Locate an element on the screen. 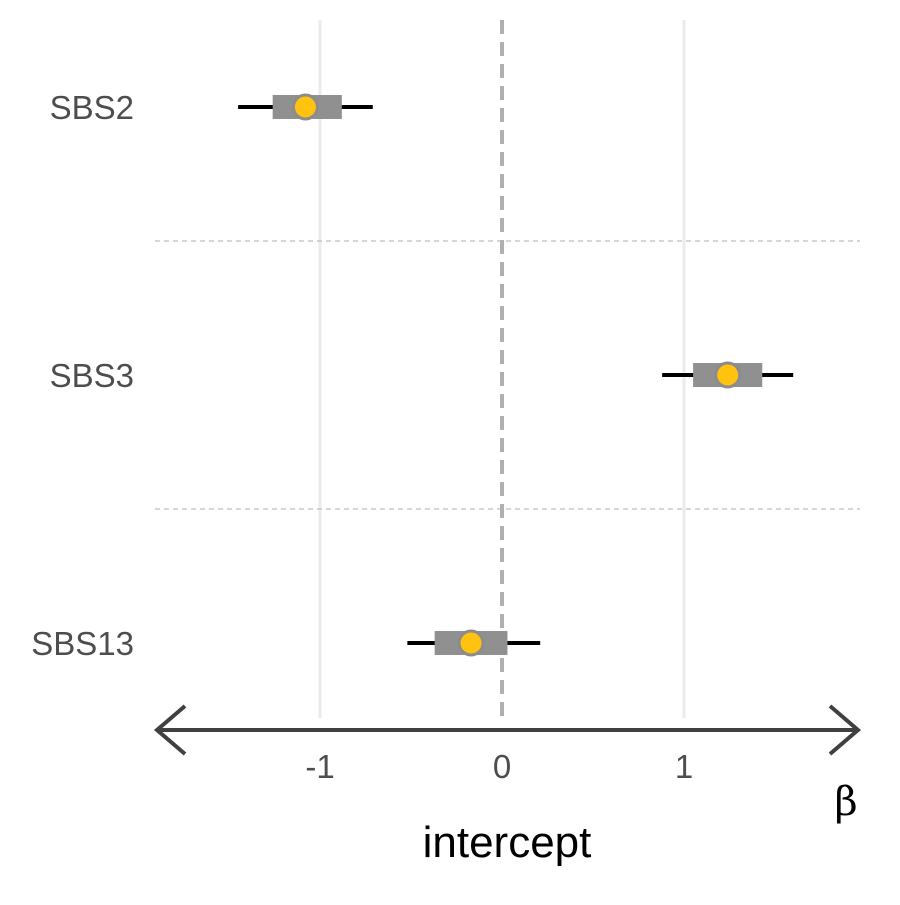  x-tick-label-0: 0 is located at coordinates (502, 766).